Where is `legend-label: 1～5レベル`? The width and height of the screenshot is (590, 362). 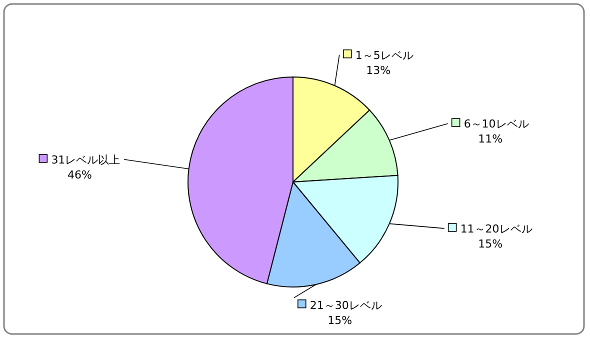
legend-label: 1～5レベル is located at coordinates (384, 55).